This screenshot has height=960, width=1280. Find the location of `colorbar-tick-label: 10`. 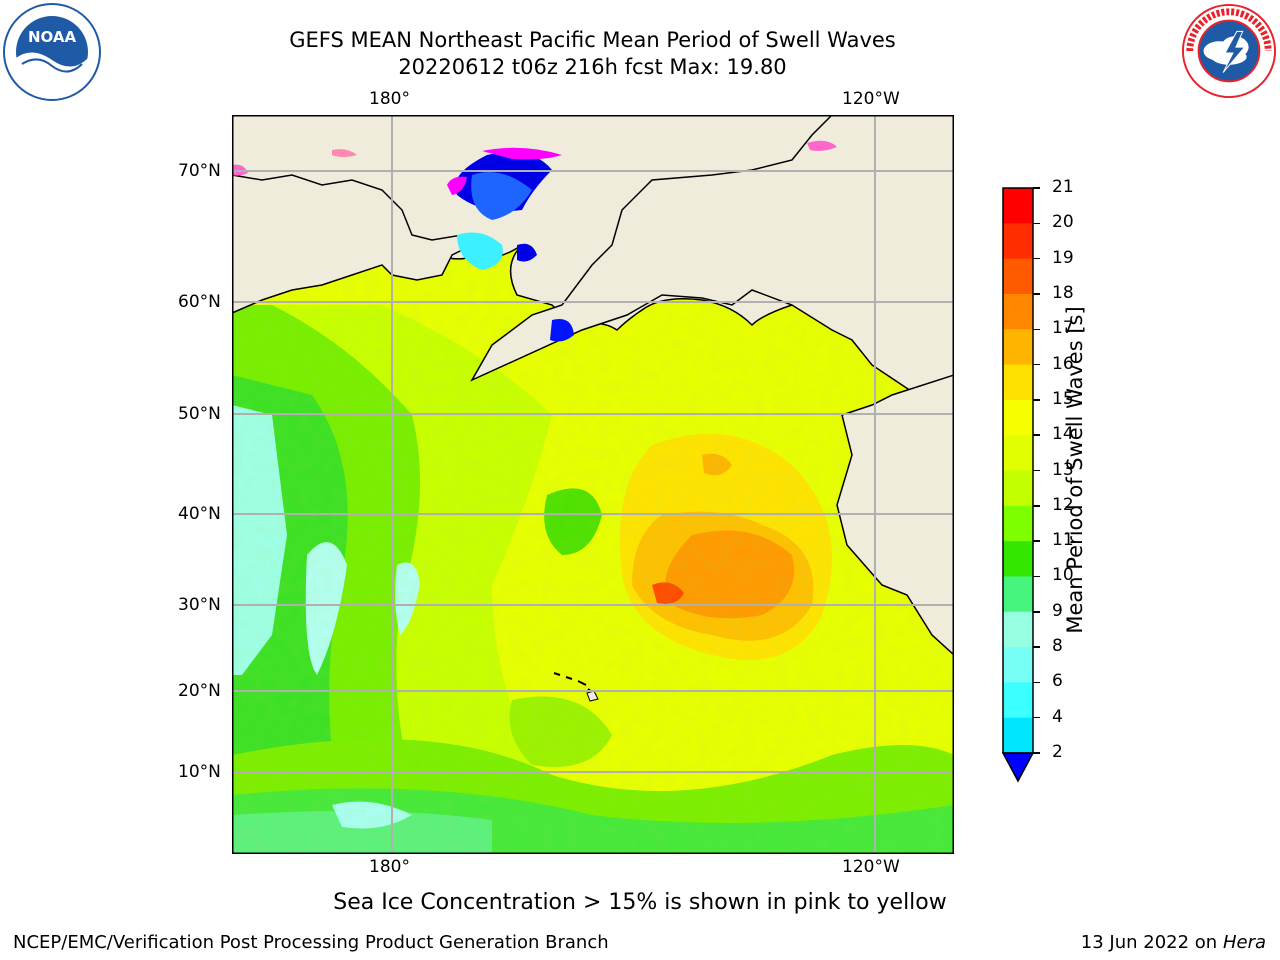

colorbar-tick-label: 10 is located at coordinates (1063, 575).